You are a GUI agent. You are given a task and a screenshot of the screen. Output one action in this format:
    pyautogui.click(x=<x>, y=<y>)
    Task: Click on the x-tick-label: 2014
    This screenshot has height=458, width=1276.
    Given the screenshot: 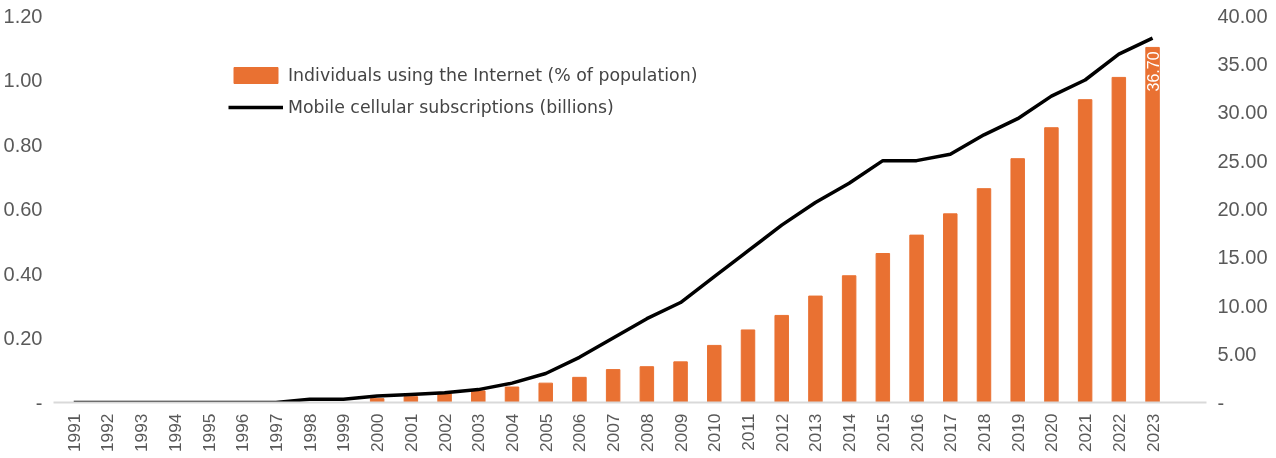 What is the action you would take?
    pyautogui.click(x=849, y=433)
    